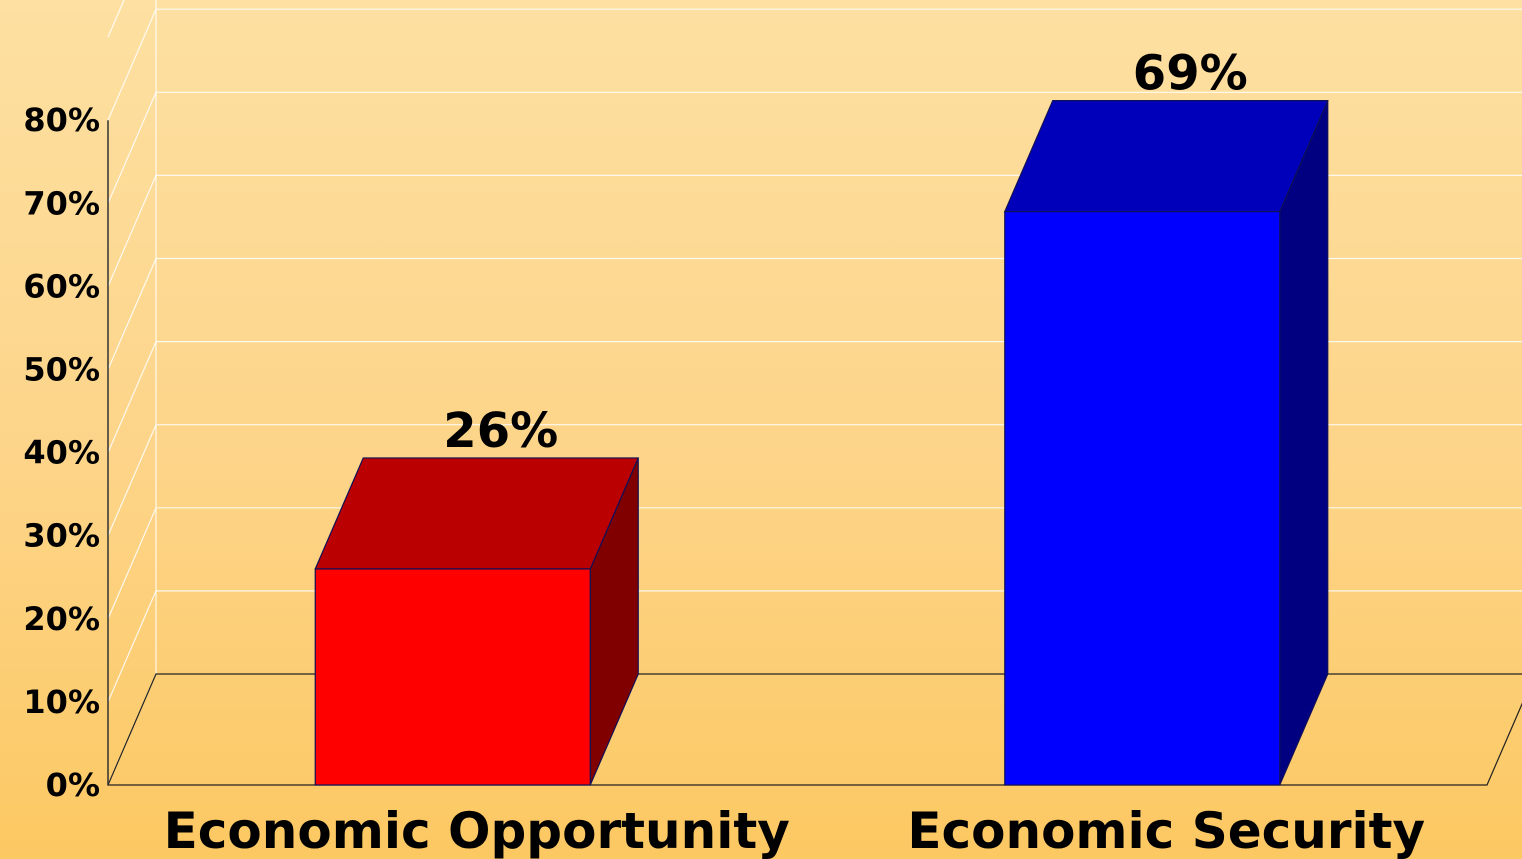 Image resolution: width=1522 pixels, height=859 pixels. I want to click on category-label: Economic Security, so click(1166, 830).